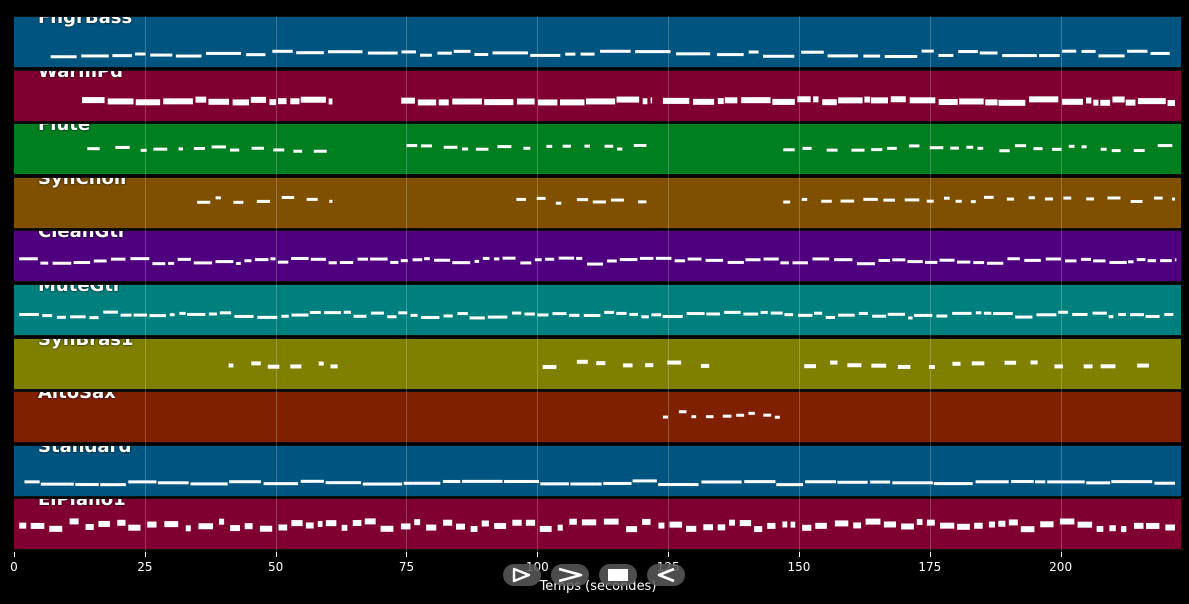 The width and height of the screenshot is (1189, 604). I want to click on track-altosax: AltoSax, so click(597, 417).